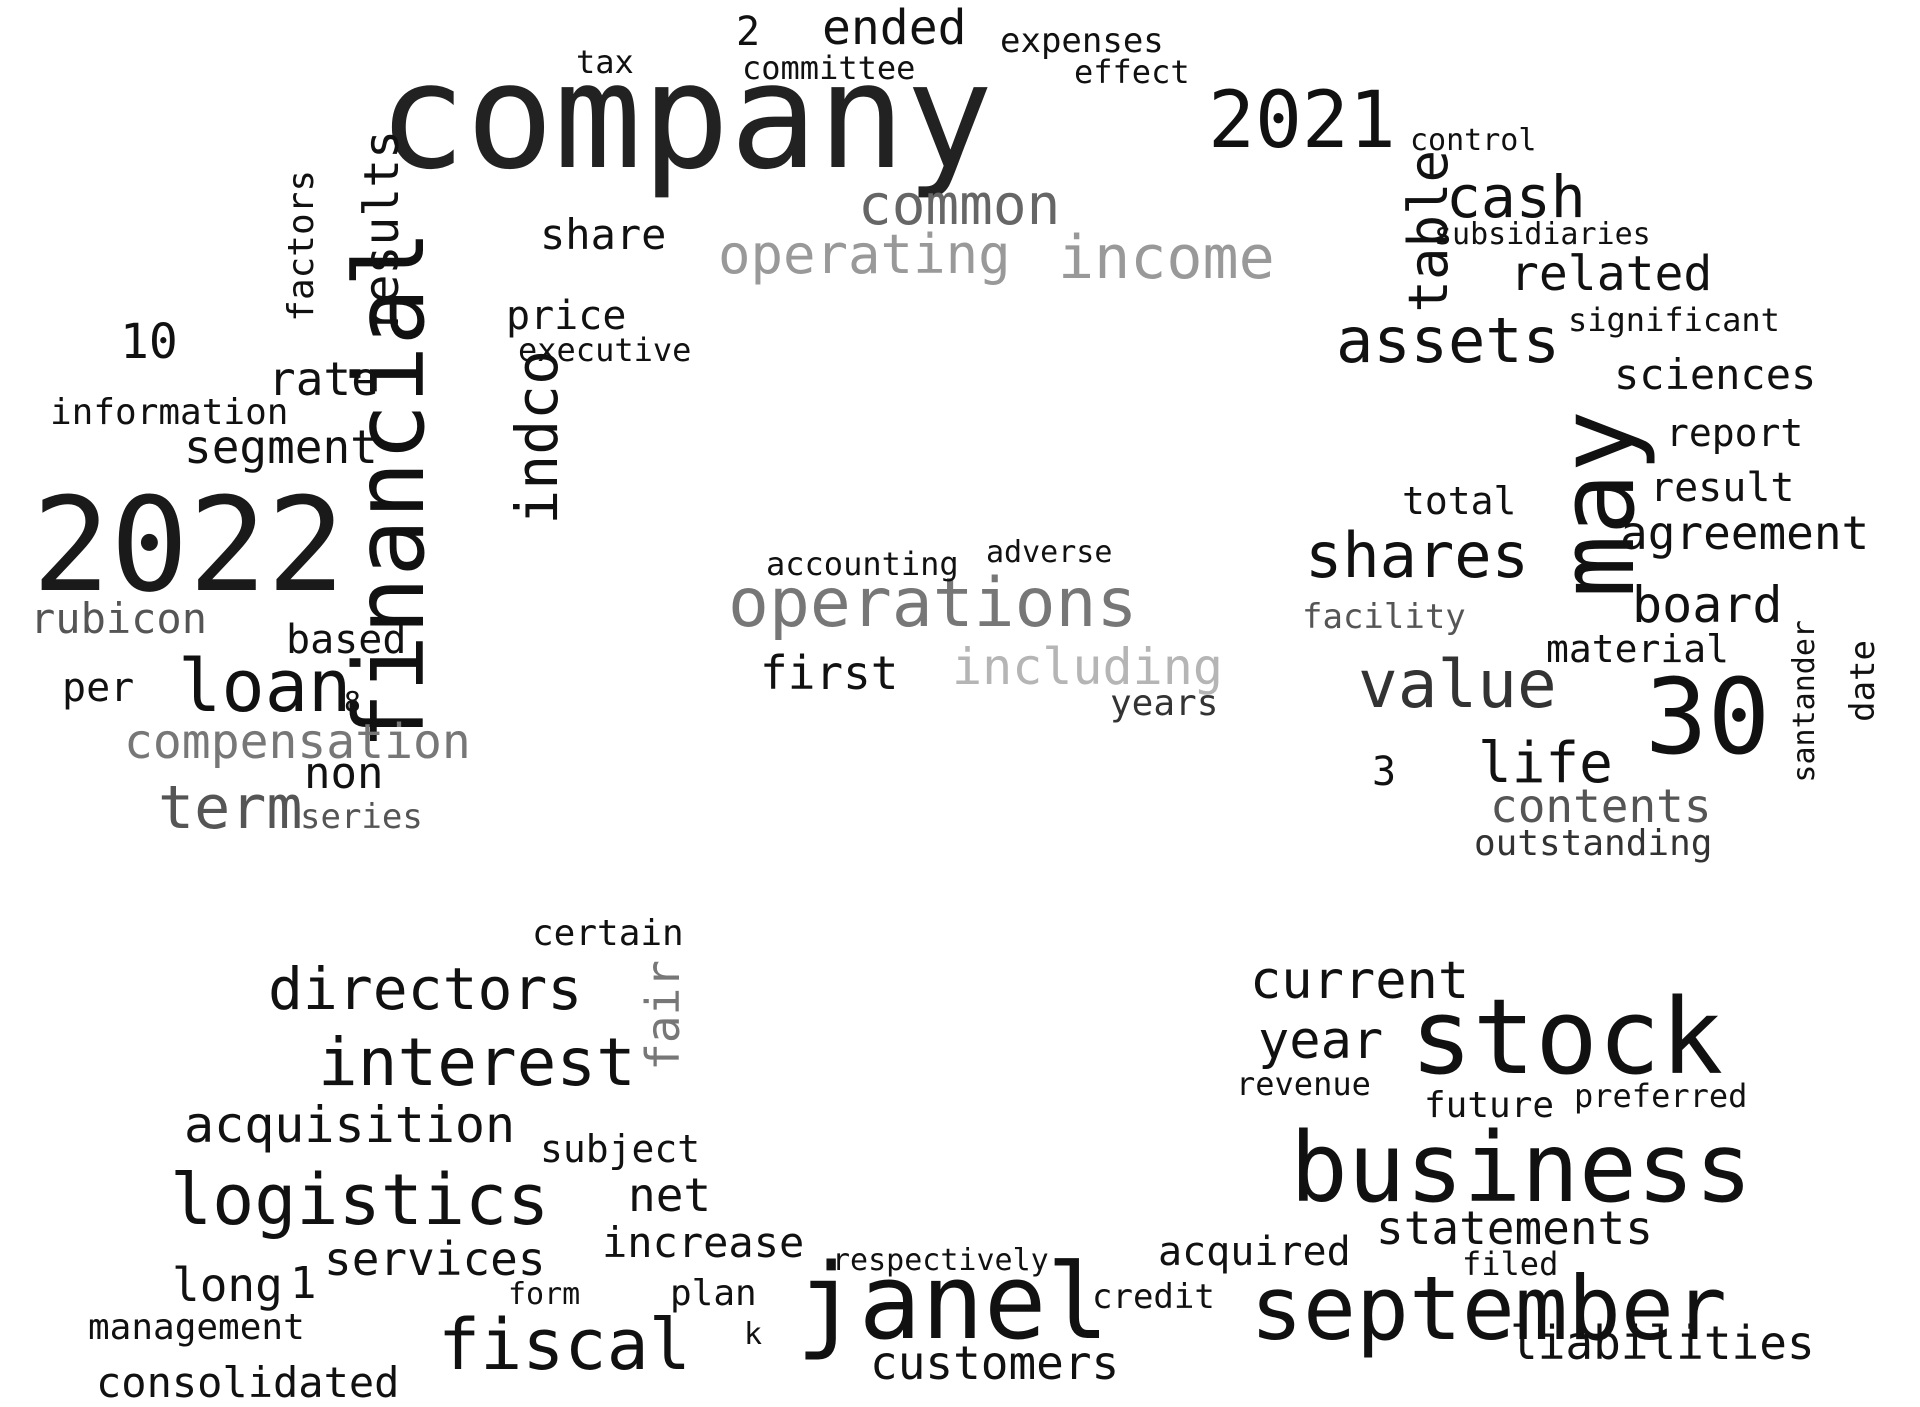 The image size is (1920, 1407). Describe the element at coordinates (1514, 1228) in the screenshot. I see `word-statements: statements` at that location.